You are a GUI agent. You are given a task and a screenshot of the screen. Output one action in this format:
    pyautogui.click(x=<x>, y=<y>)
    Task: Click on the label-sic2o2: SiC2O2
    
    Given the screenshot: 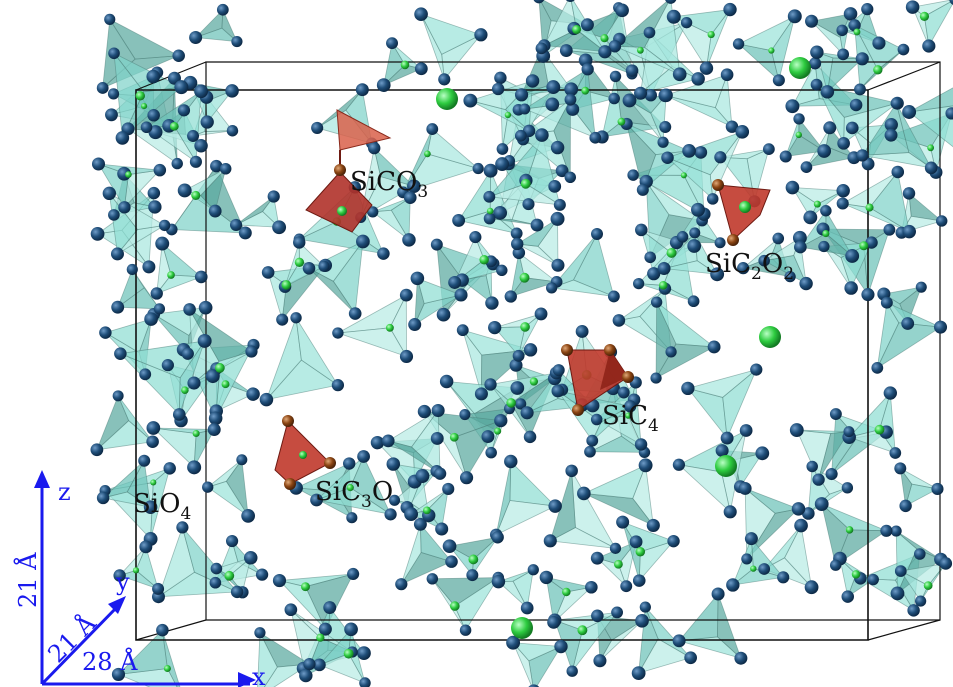 What is the action you would take?
    pyautogui.click(x=749, y=266)
    